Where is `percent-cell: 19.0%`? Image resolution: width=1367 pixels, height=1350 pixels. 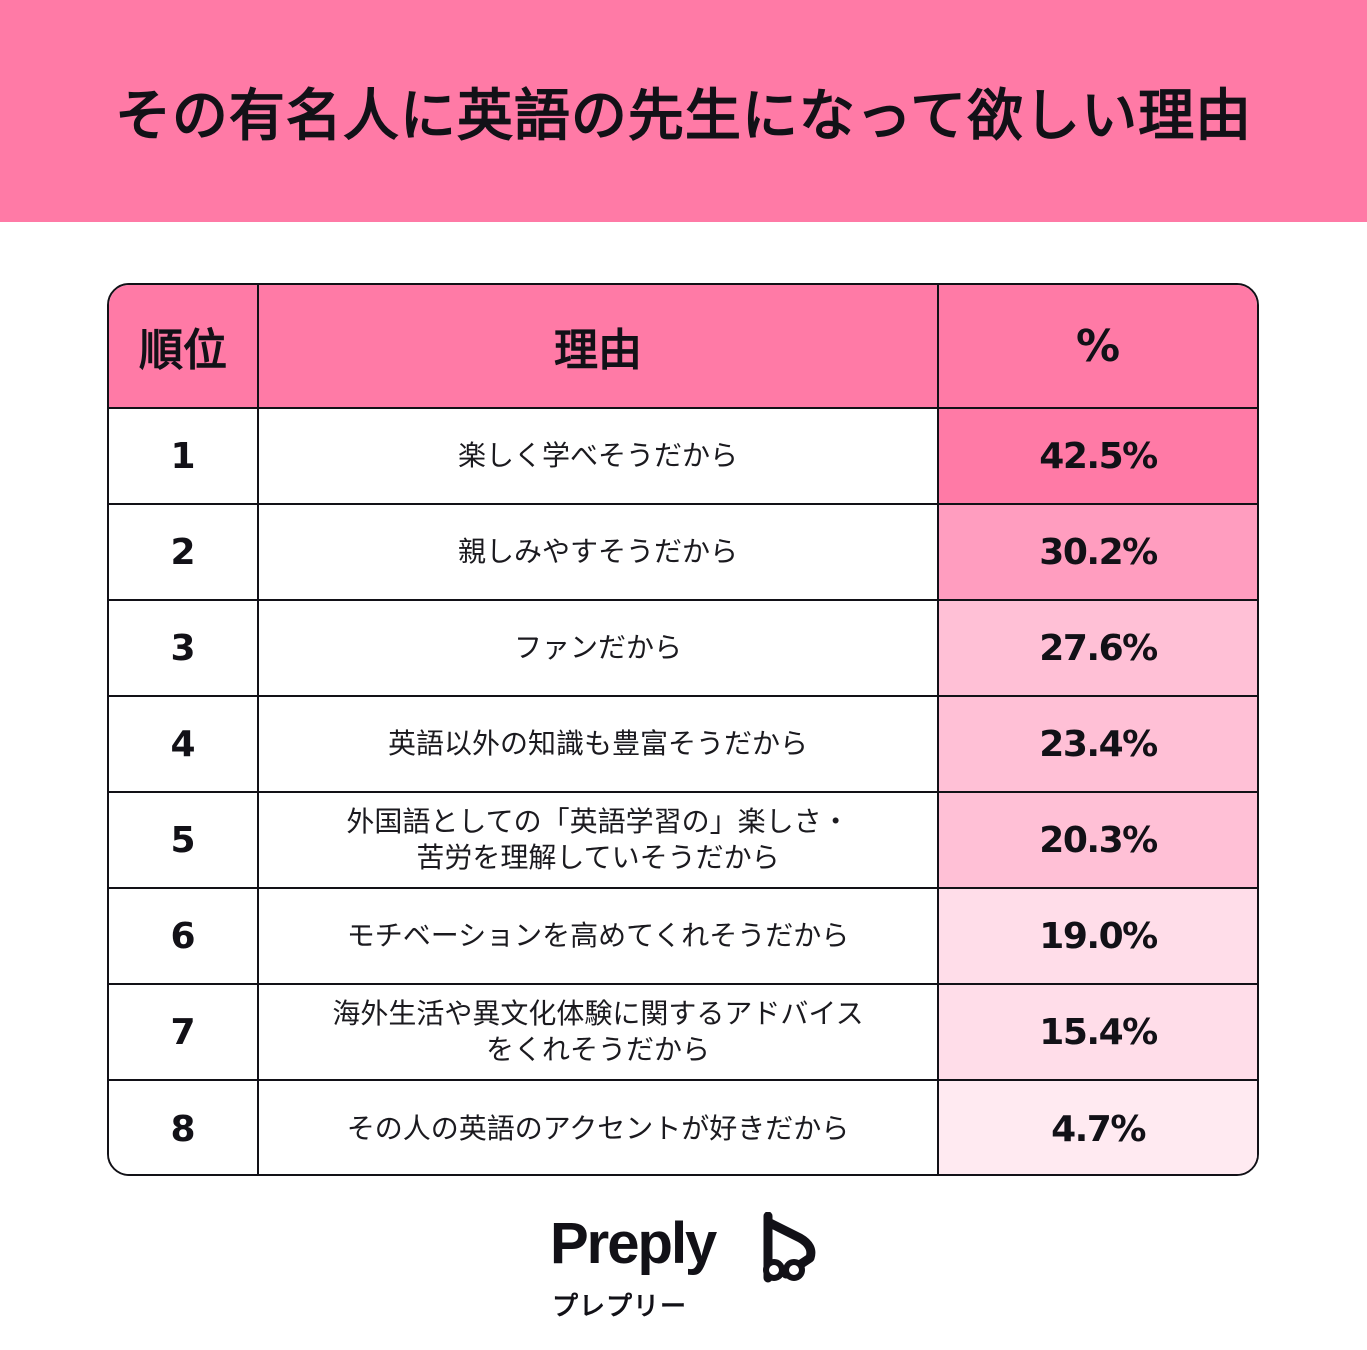 percent-cell: 19.0% is located at coordinates (1098, 936).